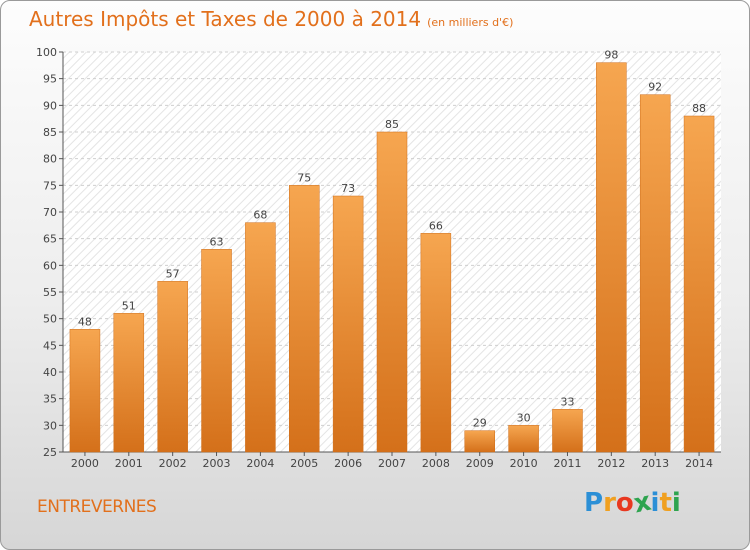 Image resolution: width=750 pixels, height=550 pixels. I want to click on data-label-2014: 88, so click(699, 108).